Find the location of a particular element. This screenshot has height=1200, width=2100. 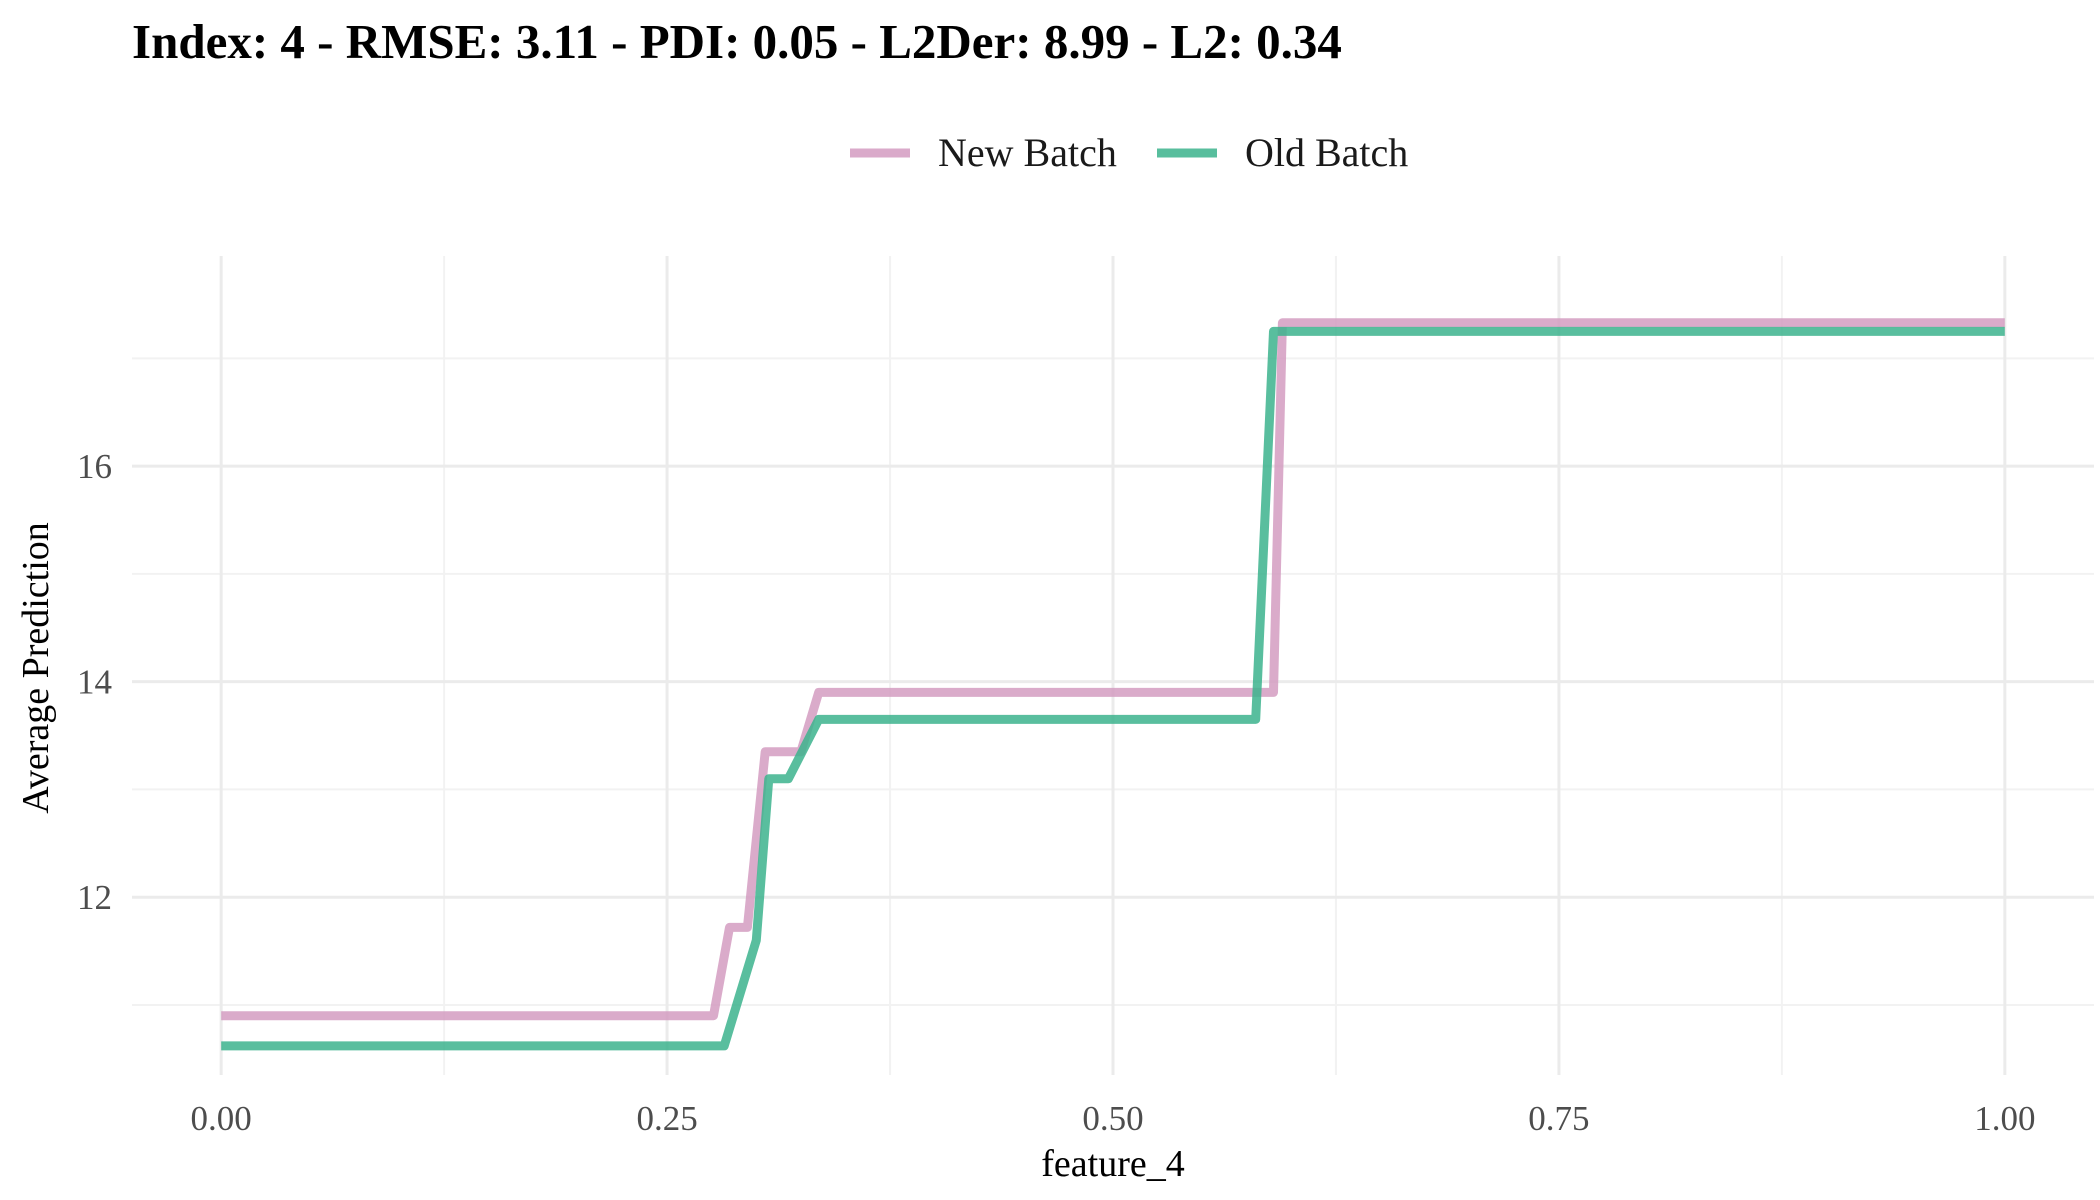

x-tick-label: 1.00 is located at coordinates (2004, 1118).